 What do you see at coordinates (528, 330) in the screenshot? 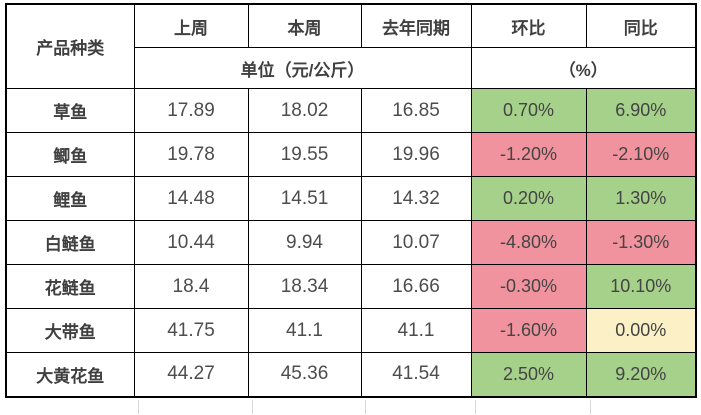
I see `cell-wow-change: -1.60%` at bounding box center [528, 330].